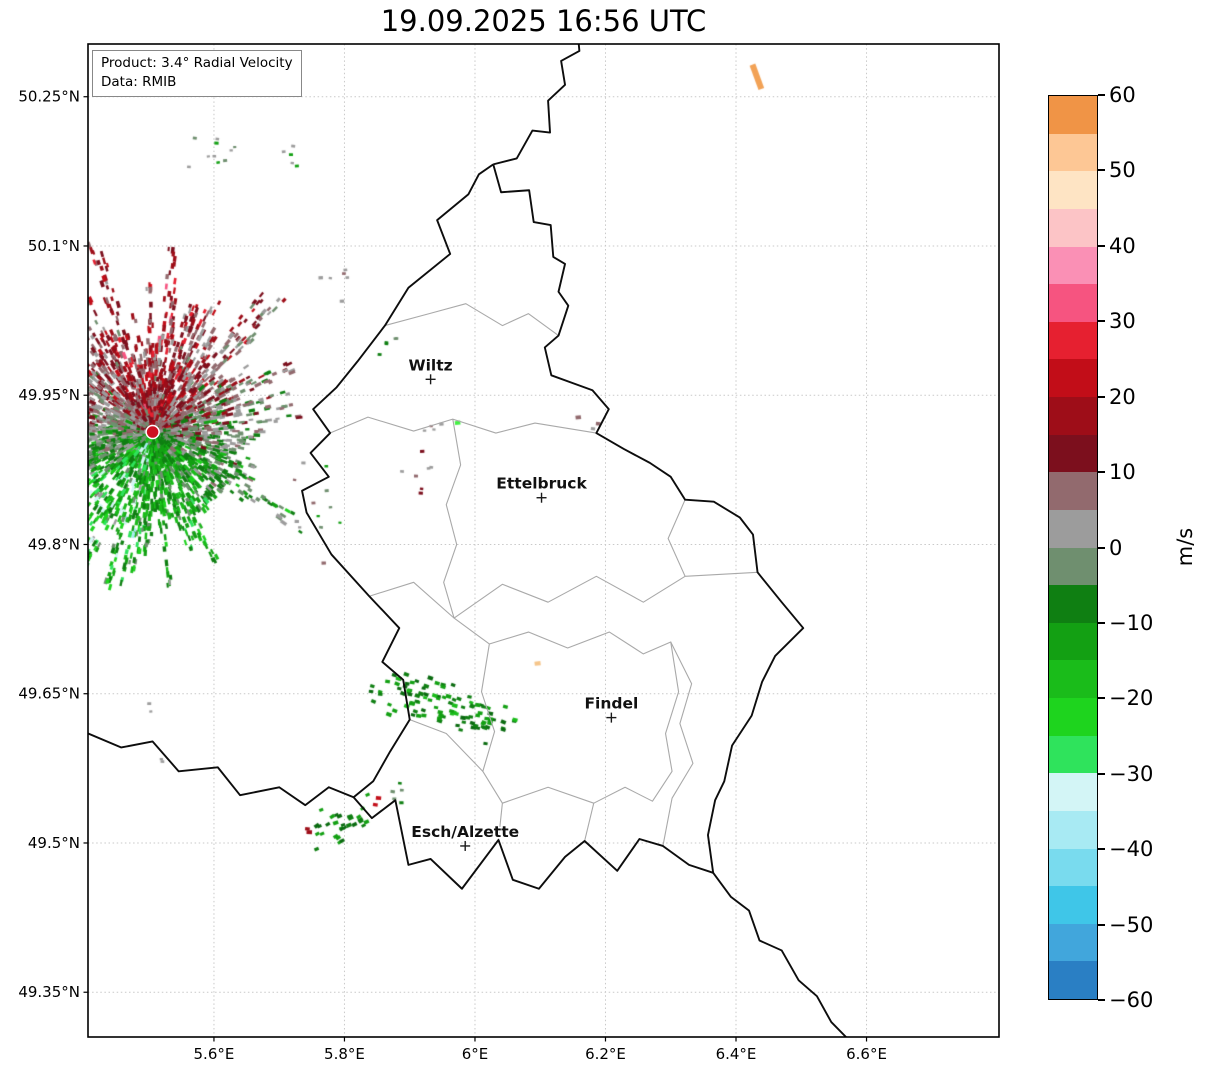 The width and height of the screenshot is (1207, 1081). What do you see at coordinates (866, 1054) in the screenshot?
I see `x-tick-label: 6.6°E` at bounding box center [866, 1054].